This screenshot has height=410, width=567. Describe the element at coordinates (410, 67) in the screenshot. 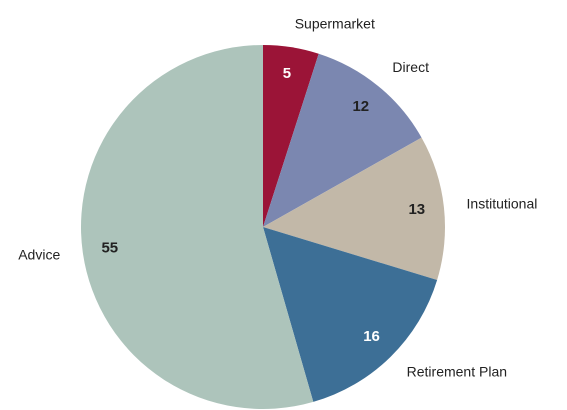

I see `category-label: Direct` at that location.